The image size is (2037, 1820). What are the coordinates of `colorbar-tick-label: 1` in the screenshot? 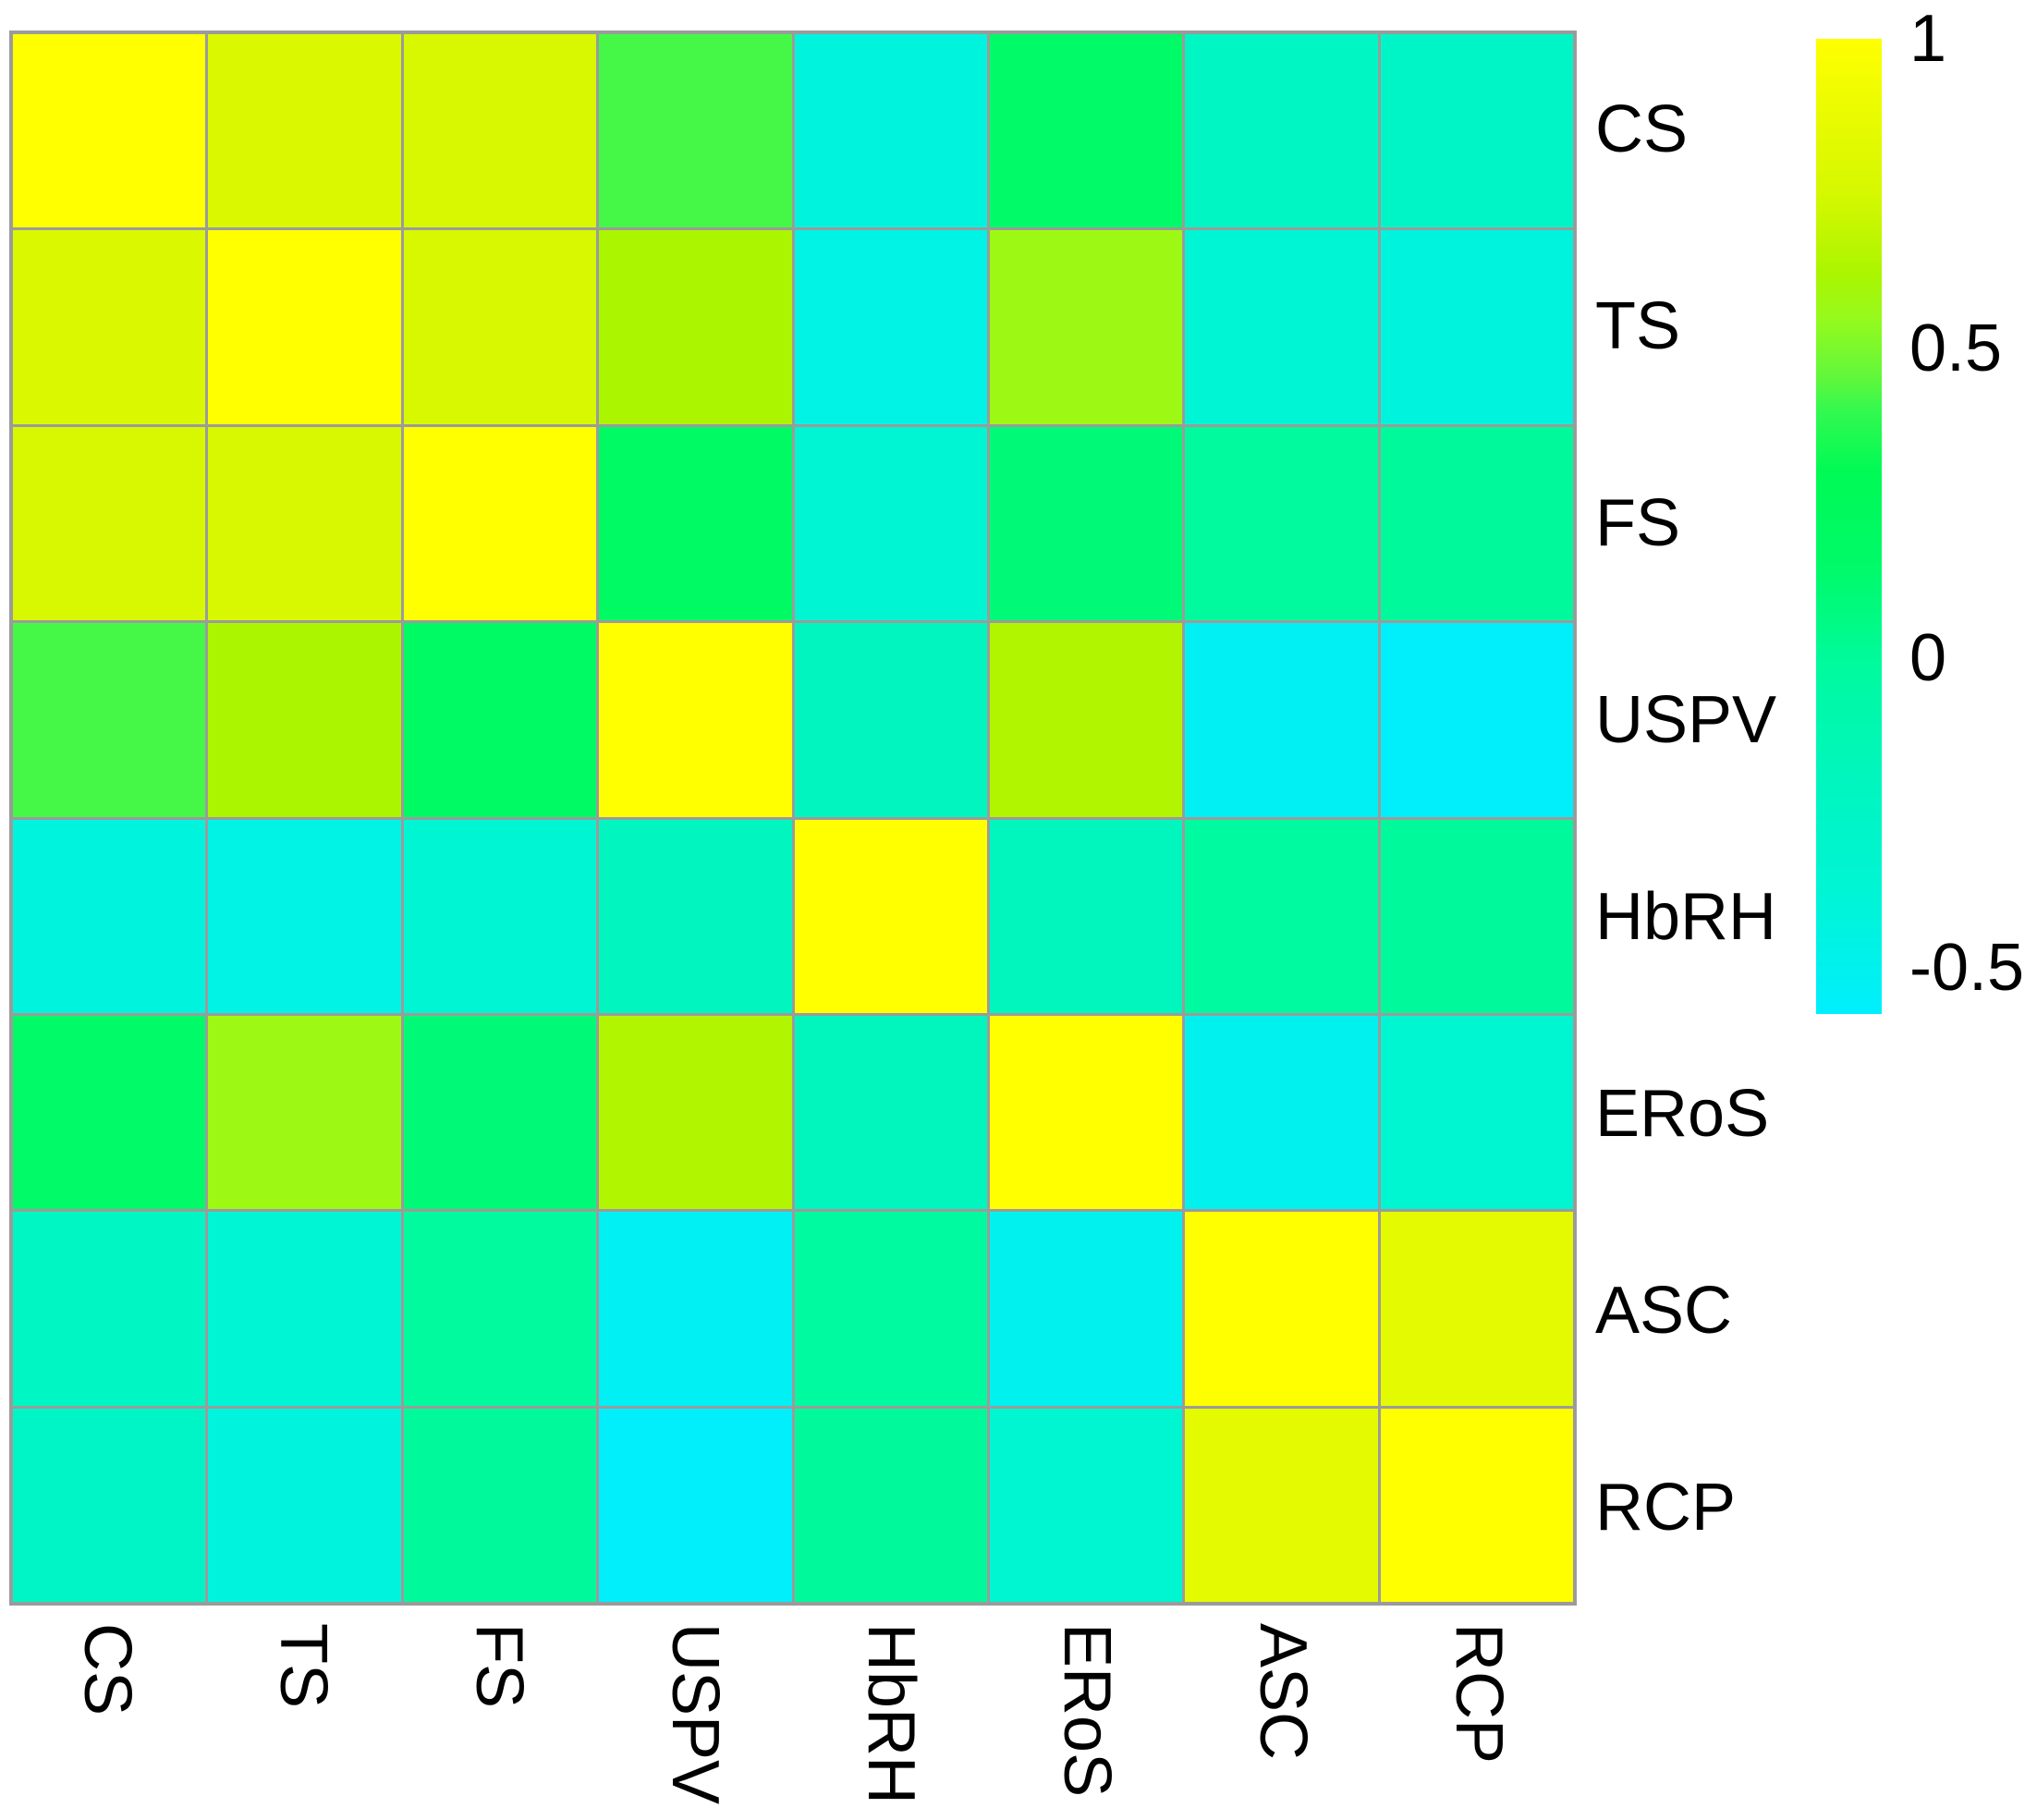 It's located at (1928, 39).